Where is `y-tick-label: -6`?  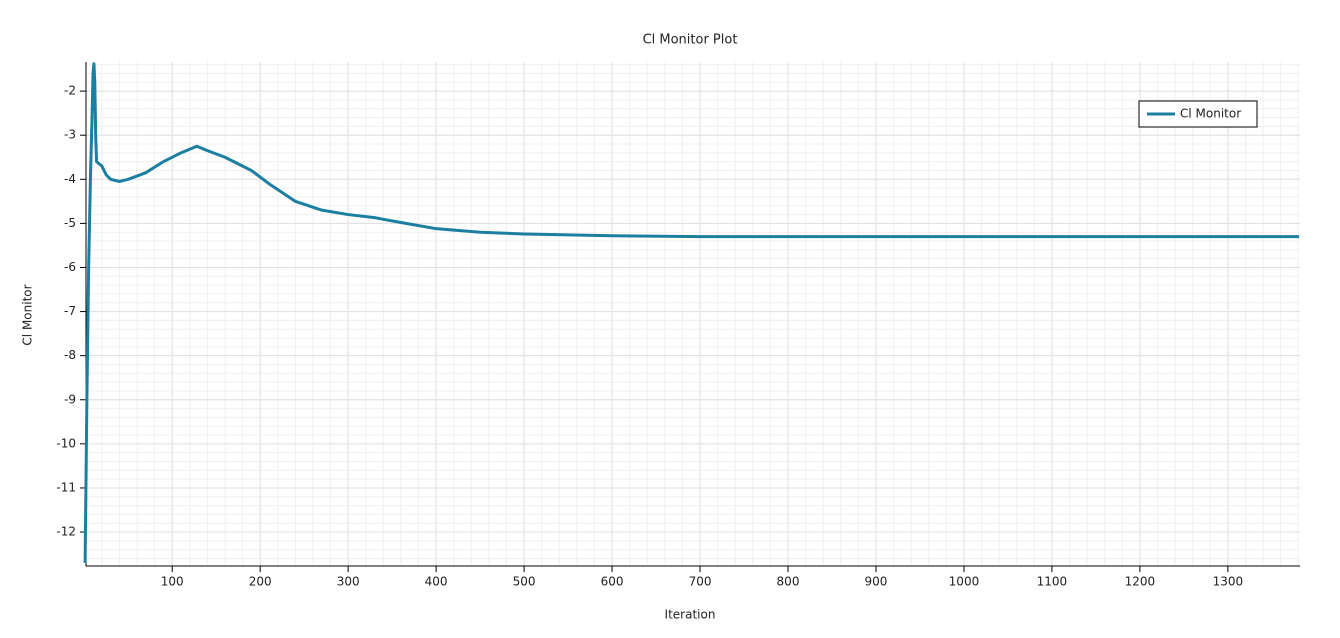
y-tick-label: -6 is located at coordinates (70, 267).